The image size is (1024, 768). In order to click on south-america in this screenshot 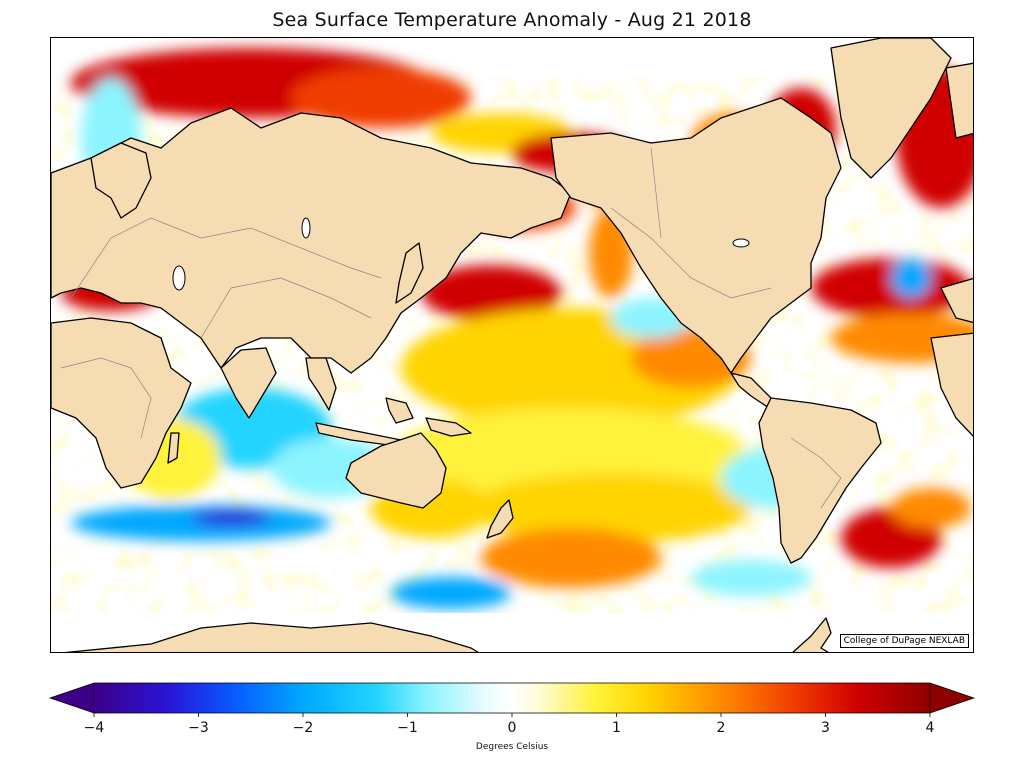, I will do `click(820, 480)`.